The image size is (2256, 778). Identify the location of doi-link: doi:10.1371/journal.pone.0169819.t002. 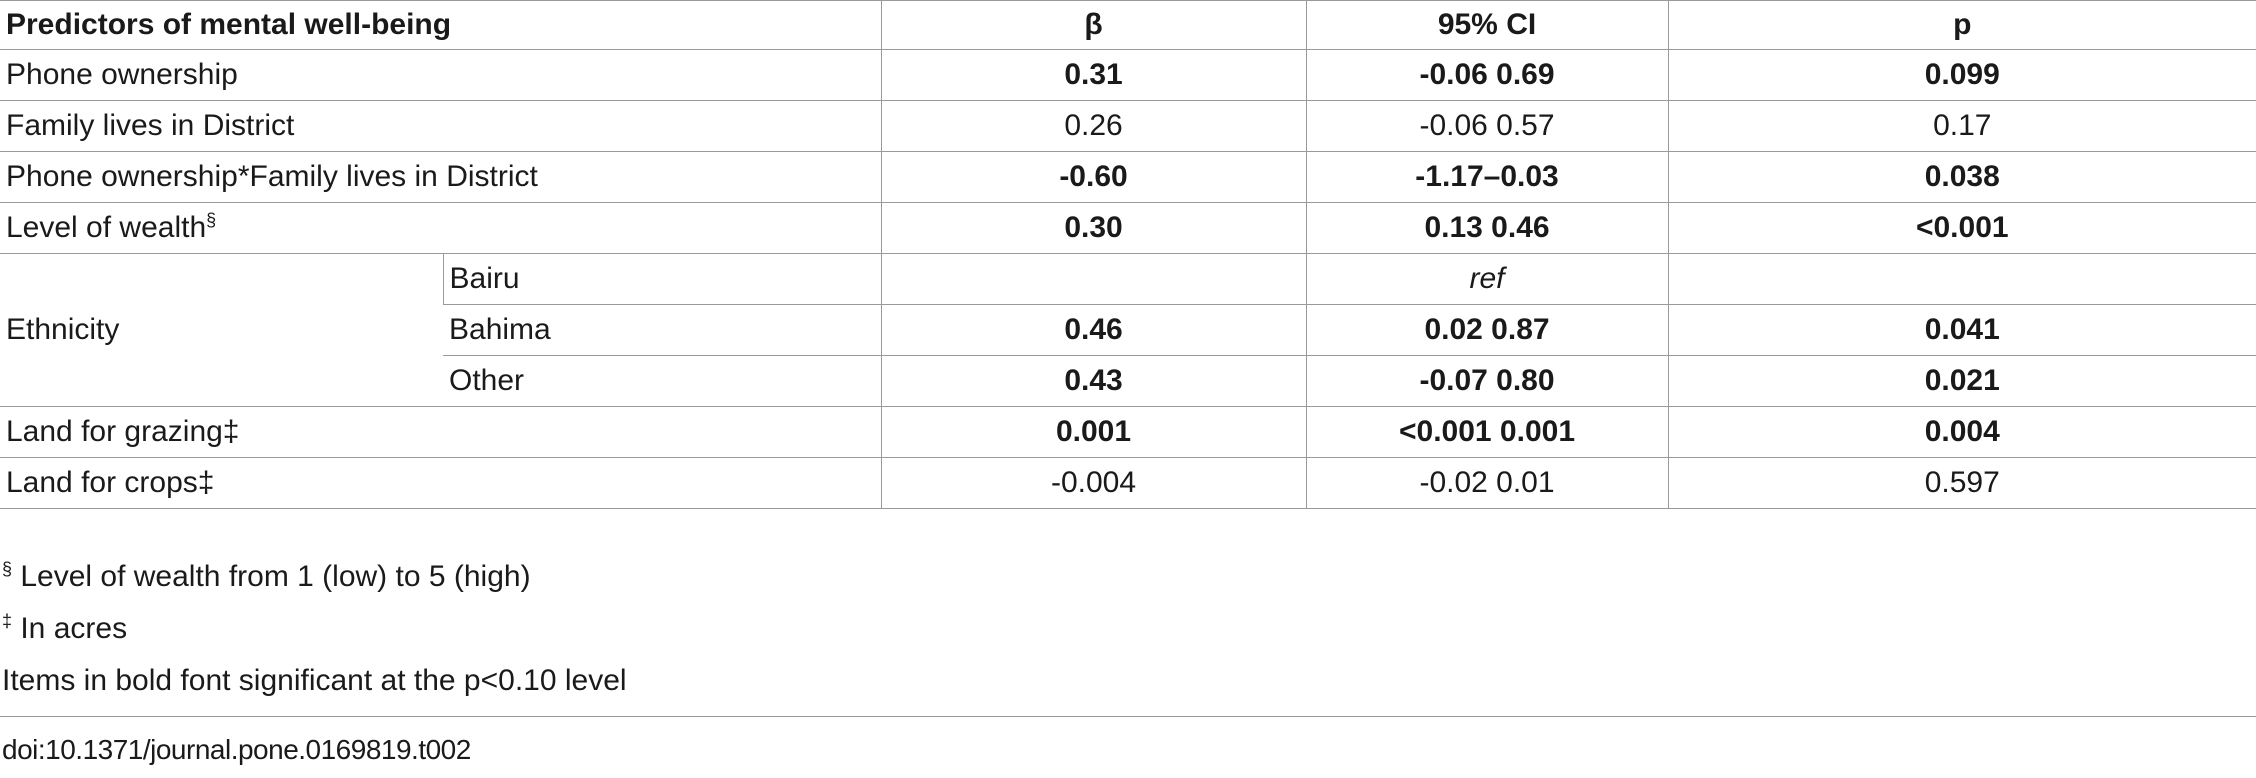
(236, 749).